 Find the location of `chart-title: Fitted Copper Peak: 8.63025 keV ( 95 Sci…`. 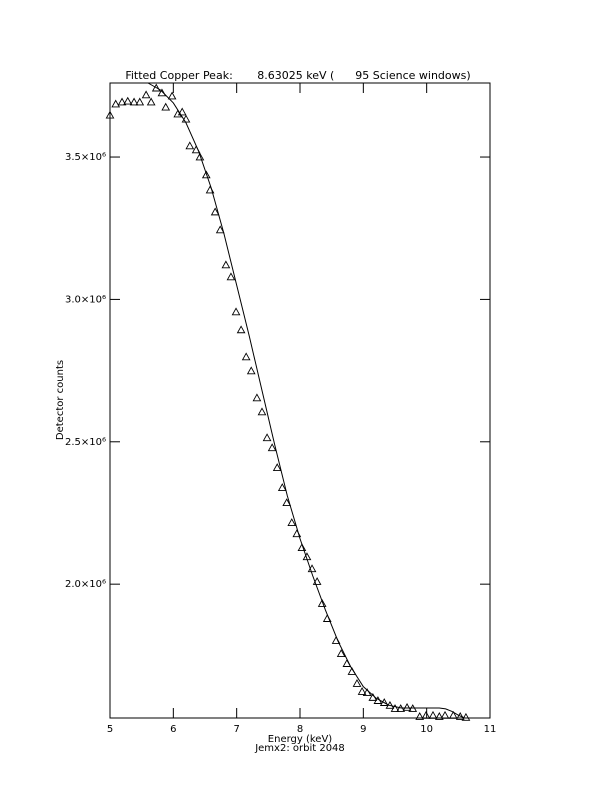

chart-title: Fitted Copper Peak: 8.63025 keV ( 95 Sci… is located at coordinates (297, 75).